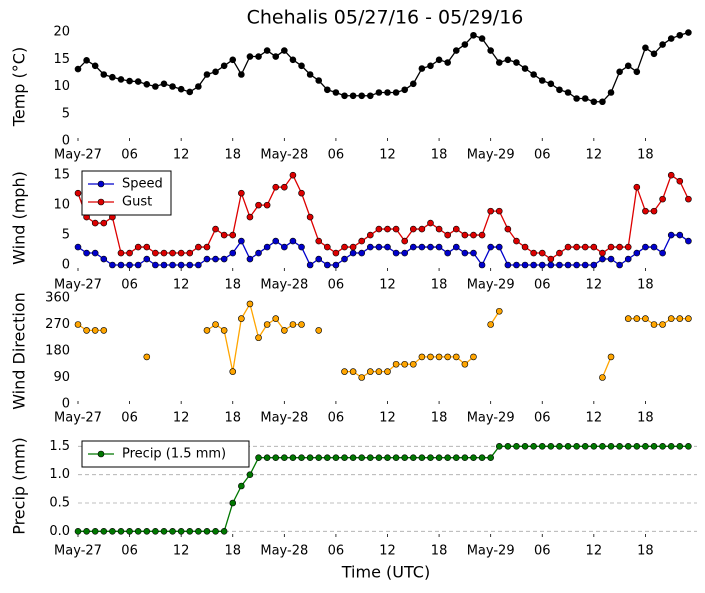 This screenshot has width=705, height=593. I want to click on y-tick-label: 1.5, so click(59, 446).